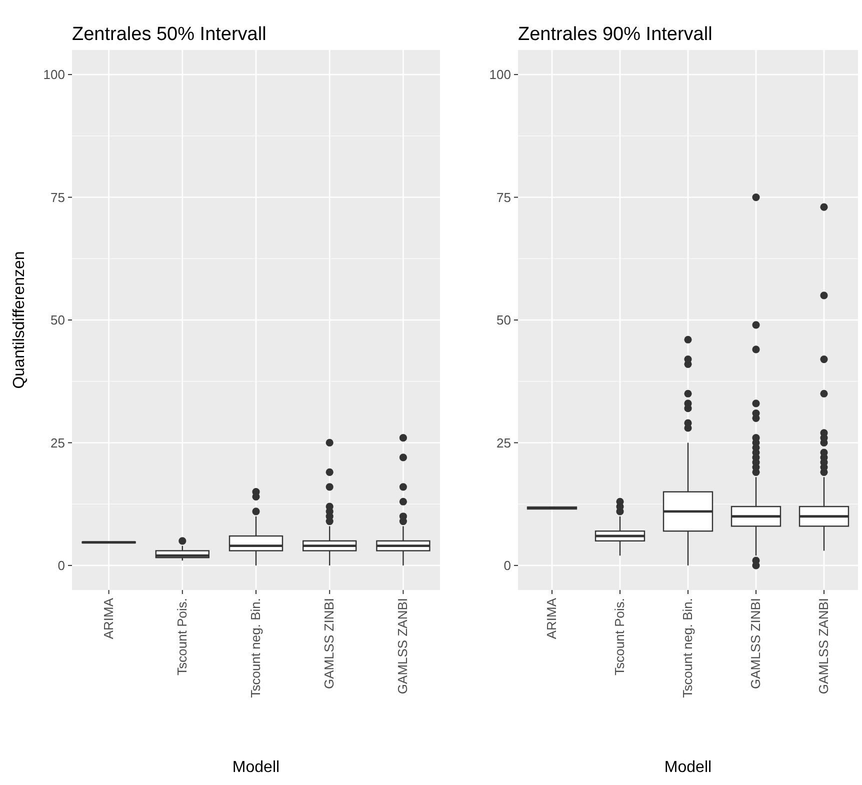 This screenshot has height=785, width=862. Describe the element at coordinates (615, 34) in the screenshot. I see `chart-title: Zentrales 90% Intervall` at that location.